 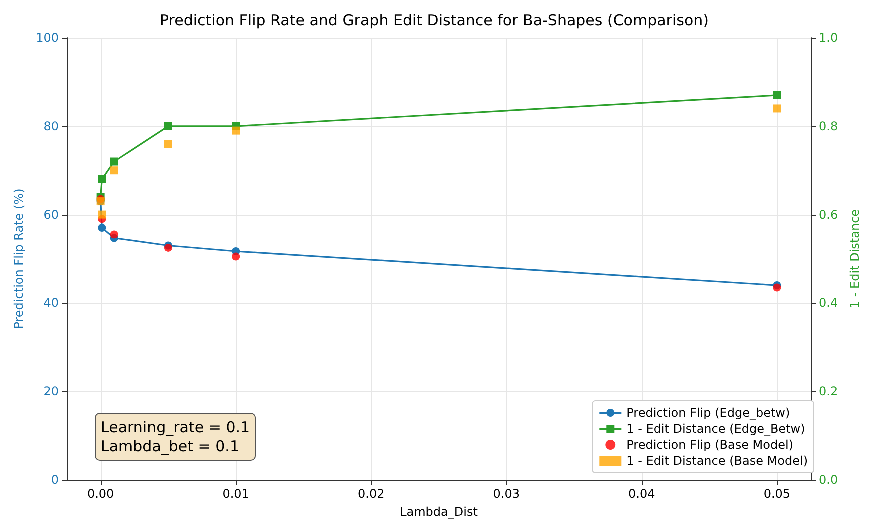 I want to click on x-tick-label: 0.03, so click(x=506, y=494).